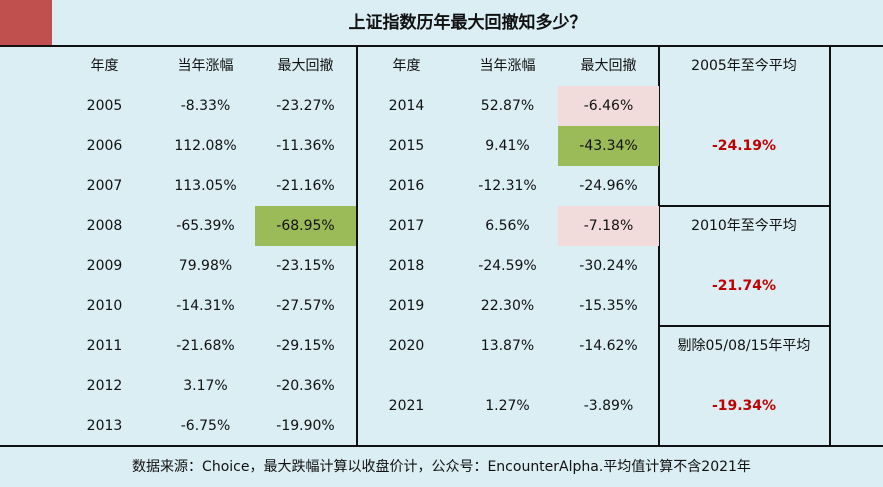 This screenshot has height=487, width=883. I want to click on table-cell: 1.27%, so click(507, 406).